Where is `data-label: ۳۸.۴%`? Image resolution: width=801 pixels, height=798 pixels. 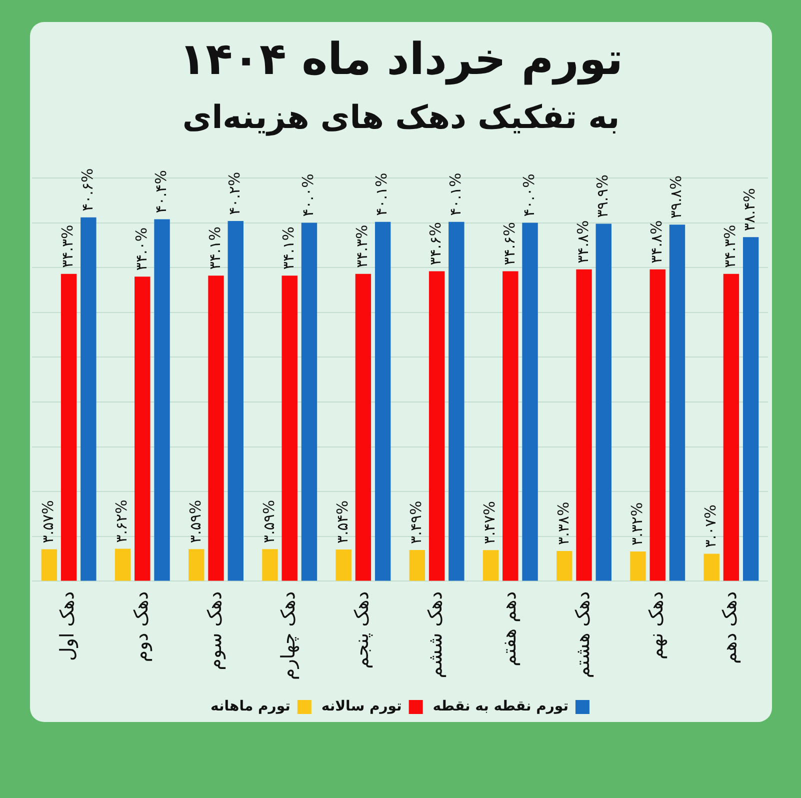
data-label: ۳۸.۴% is located at coordinates (749, 210).